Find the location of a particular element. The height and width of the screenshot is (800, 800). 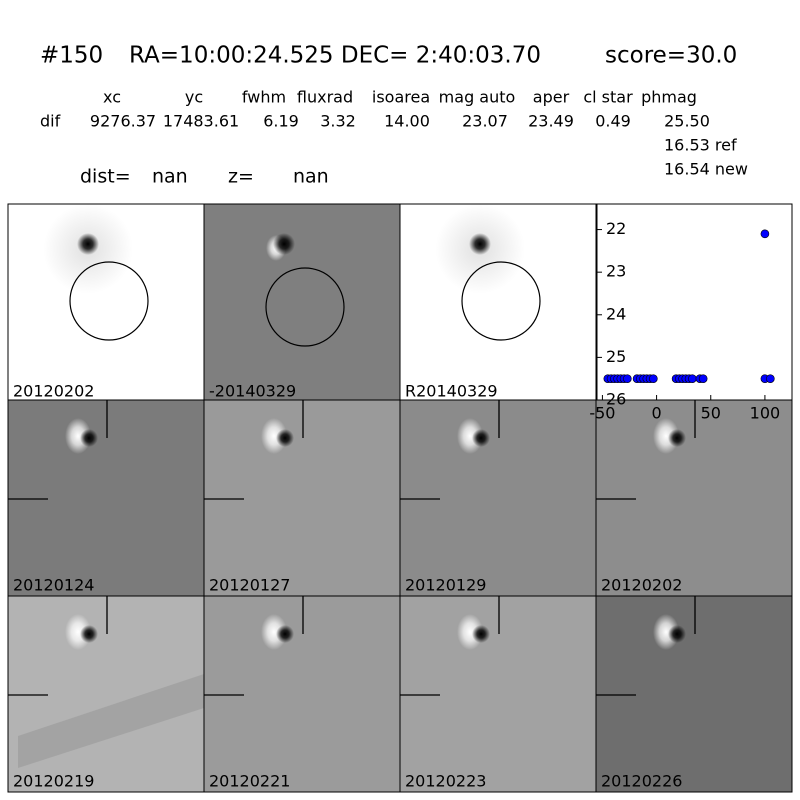

stamp: 20120223 is located at coordinates (498, 694).